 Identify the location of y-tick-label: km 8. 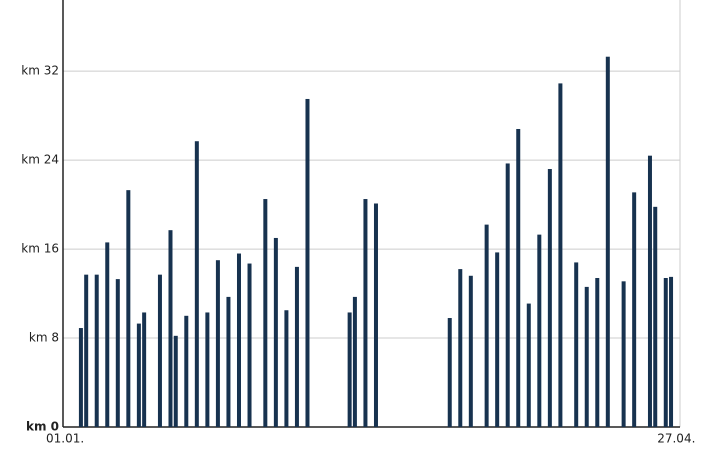
(44, 338).